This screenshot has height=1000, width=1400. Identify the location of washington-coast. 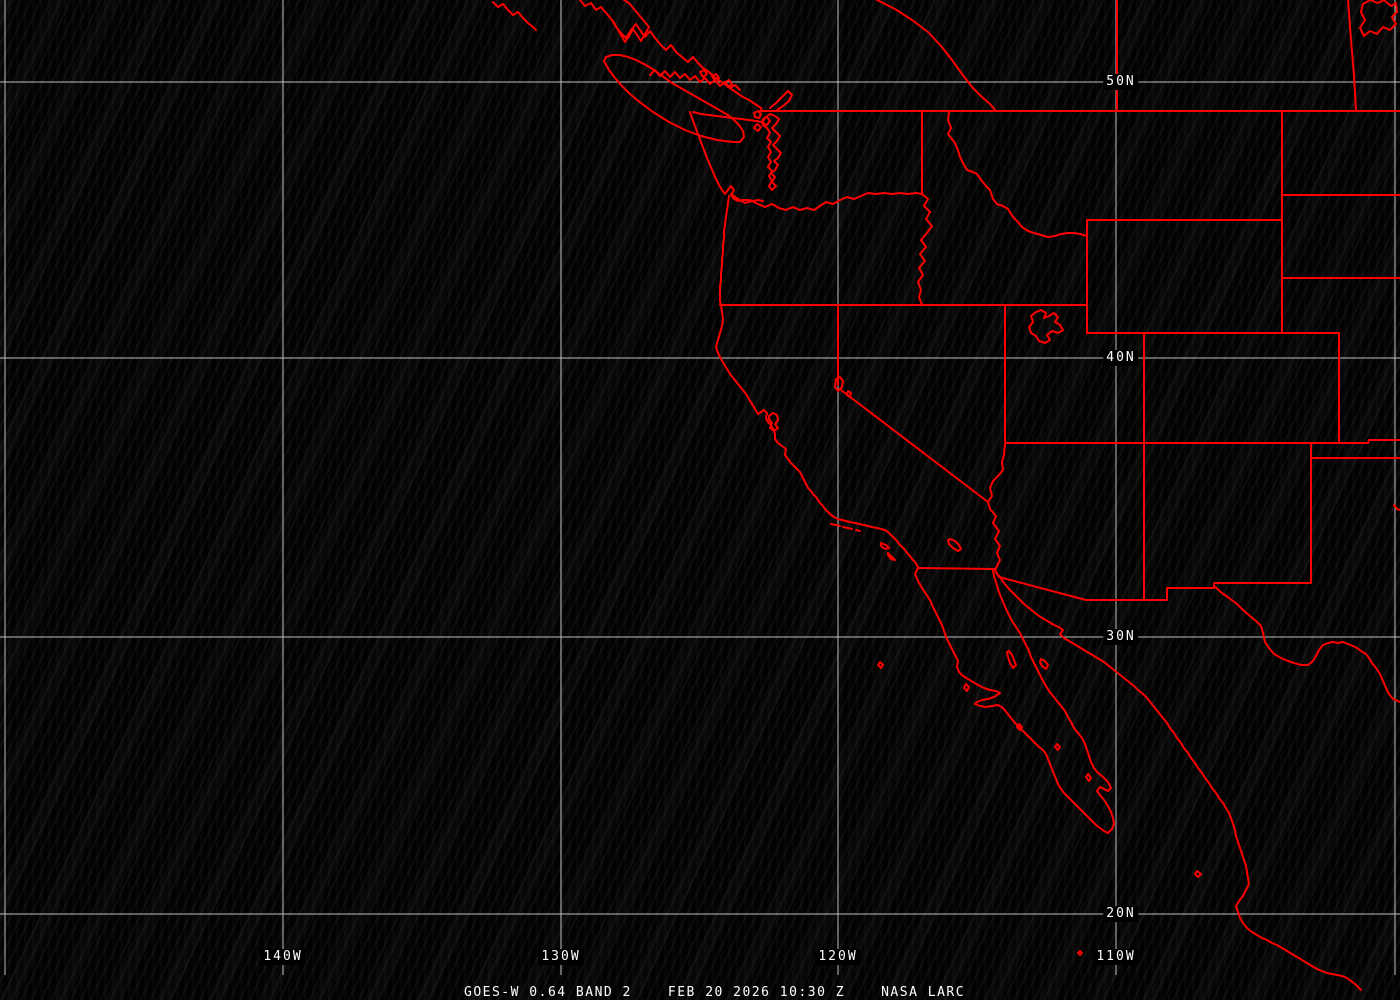
(726, 156).